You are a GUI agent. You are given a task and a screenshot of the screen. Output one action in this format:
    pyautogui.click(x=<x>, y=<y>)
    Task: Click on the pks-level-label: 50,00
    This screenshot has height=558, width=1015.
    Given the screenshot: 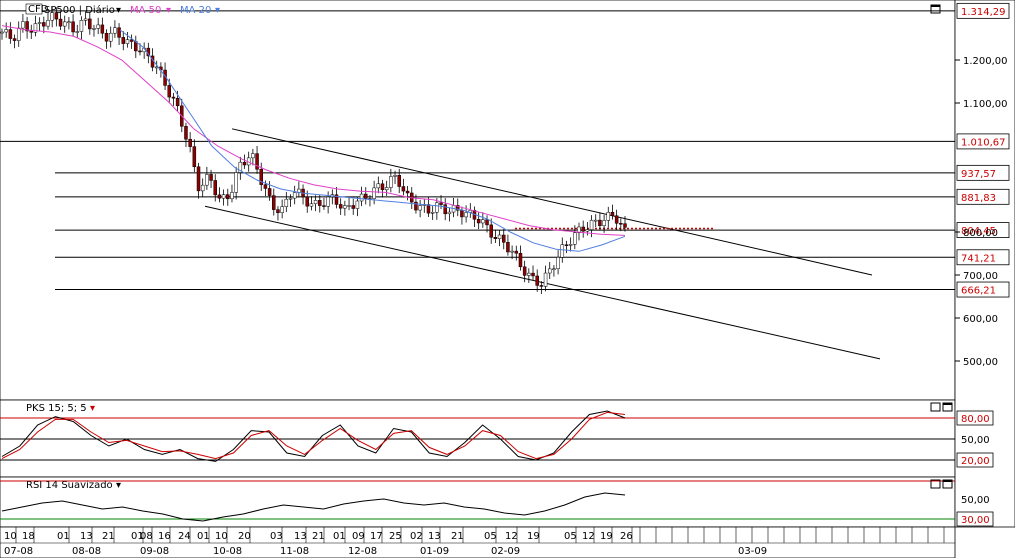 What is the action you would take?
    pyautogui.click(x=975, y=440)
    